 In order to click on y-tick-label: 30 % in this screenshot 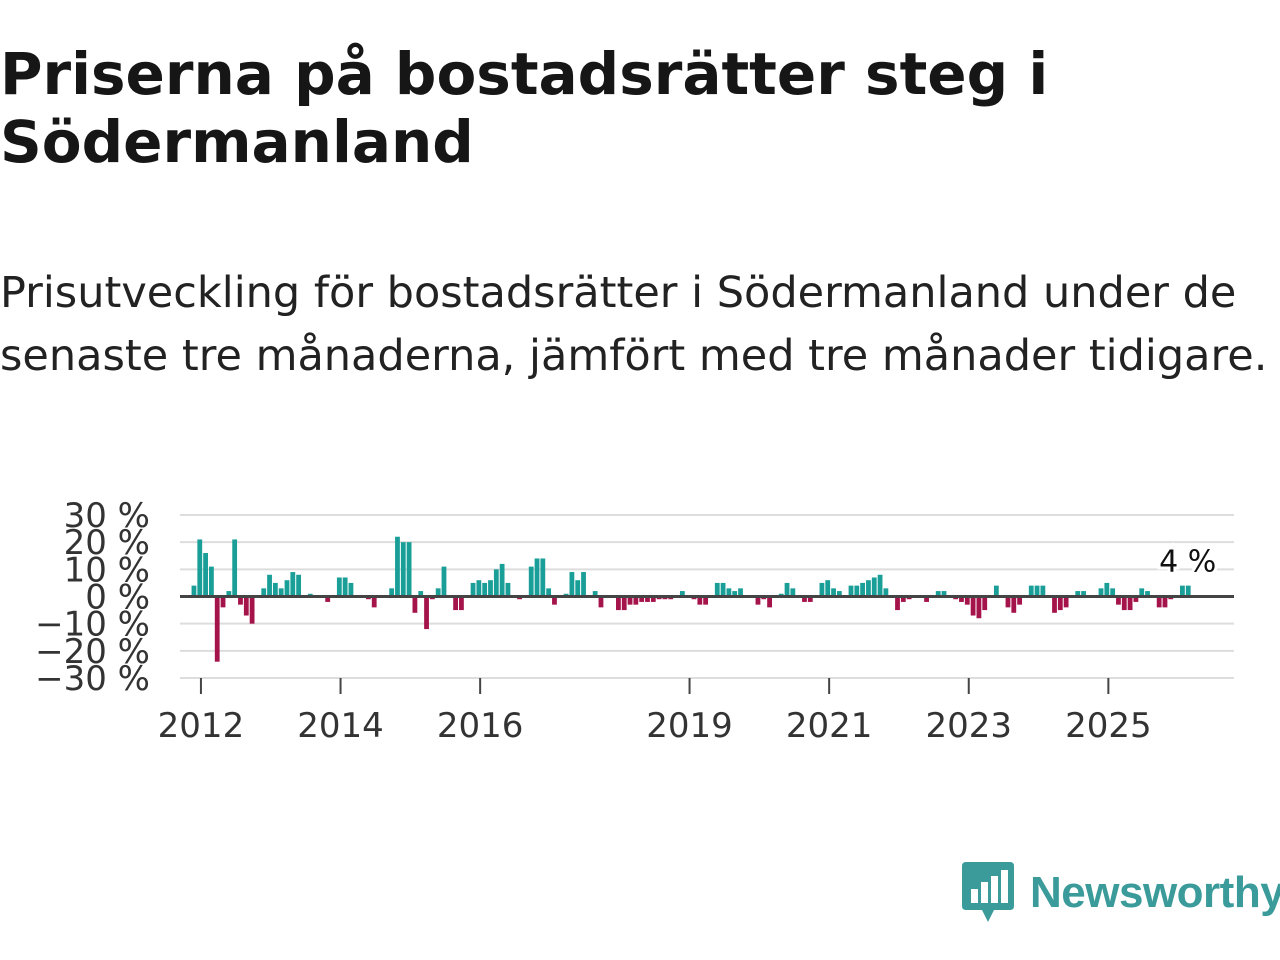, I will do `click(107, 516)`.